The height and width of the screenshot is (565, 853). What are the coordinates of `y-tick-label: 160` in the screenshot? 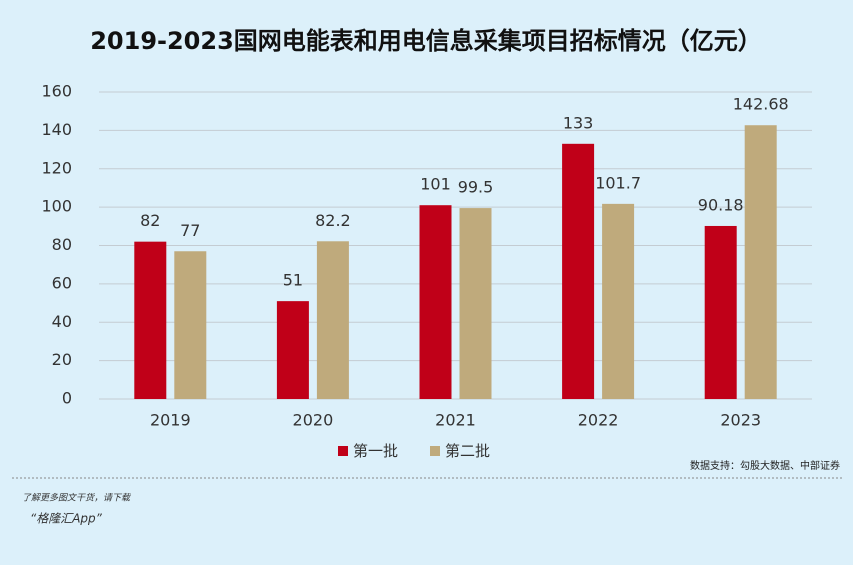 It's located at (56, 91).